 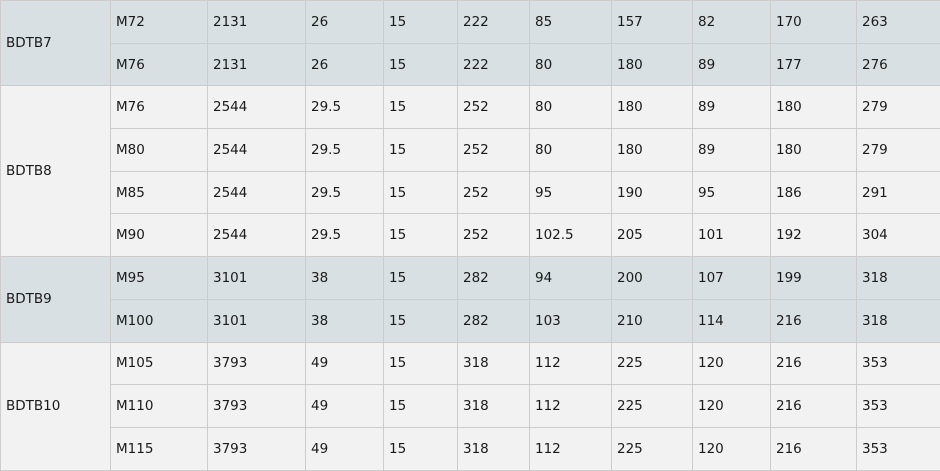 I want to click on value-cell: 199, so click(x=814, y=278).